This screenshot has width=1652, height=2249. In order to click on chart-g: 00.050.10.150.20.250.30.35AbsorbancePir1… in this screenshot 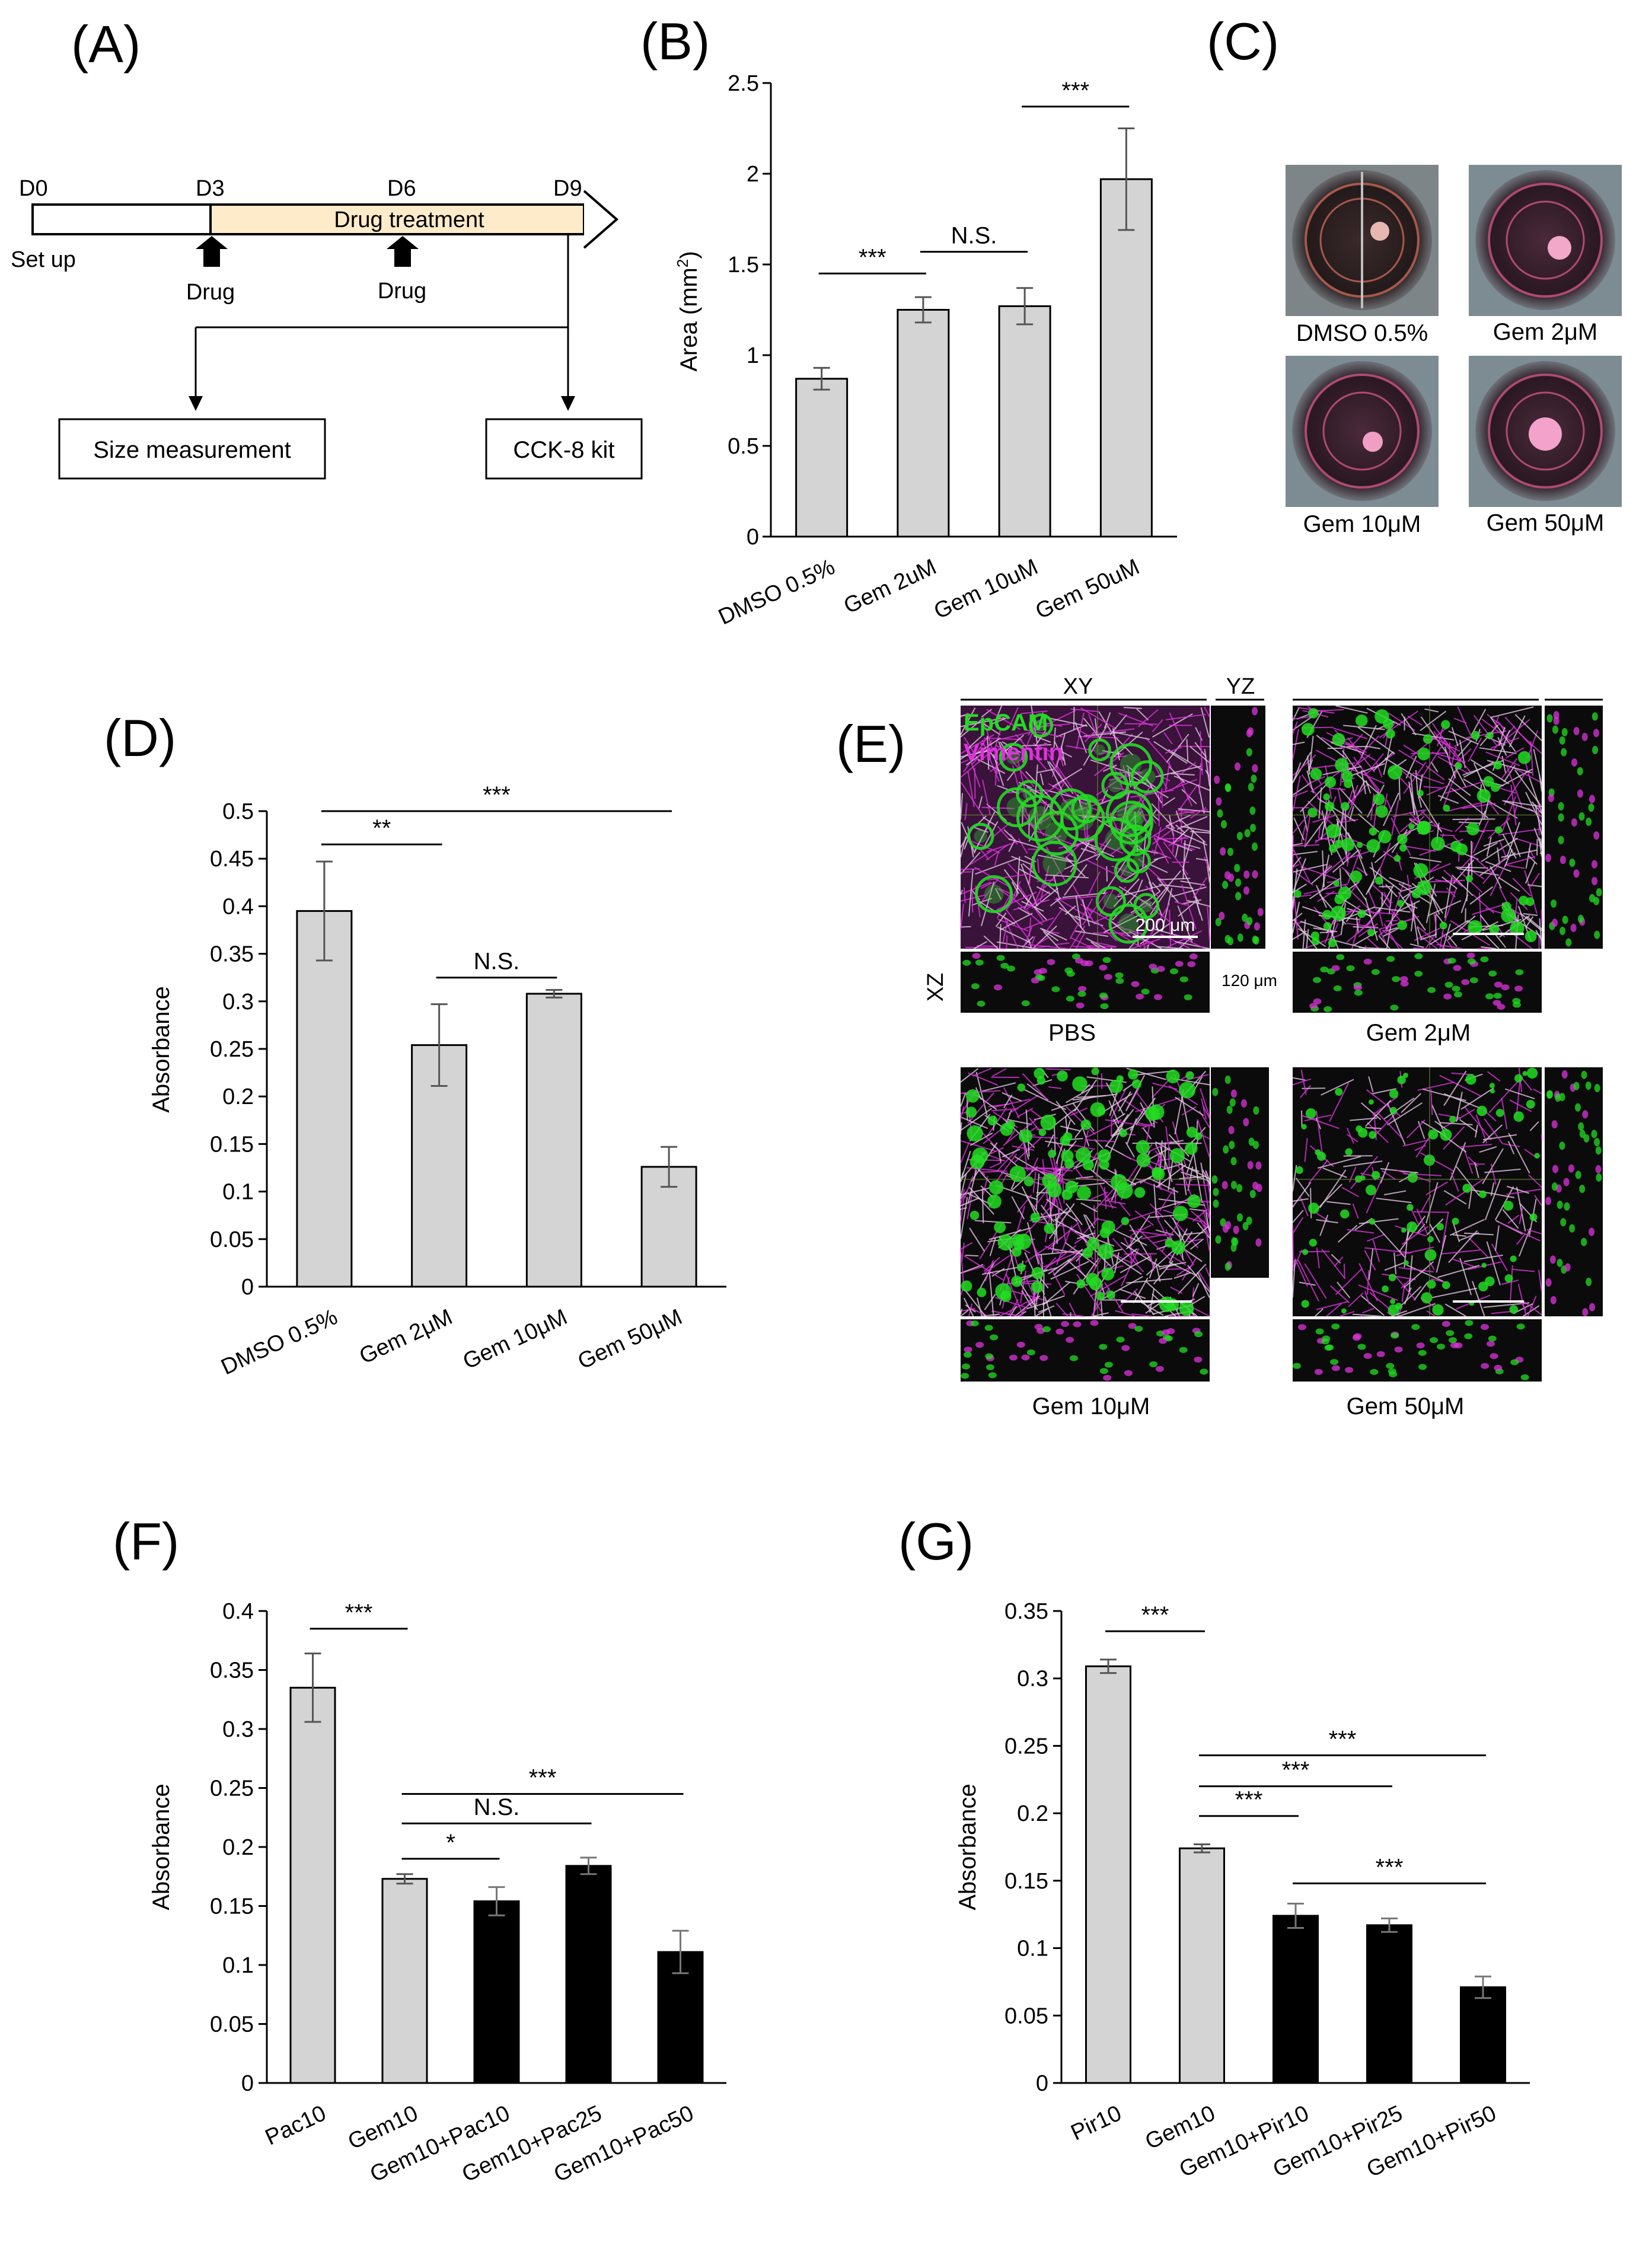, I will do `click(1242, 1891)`.